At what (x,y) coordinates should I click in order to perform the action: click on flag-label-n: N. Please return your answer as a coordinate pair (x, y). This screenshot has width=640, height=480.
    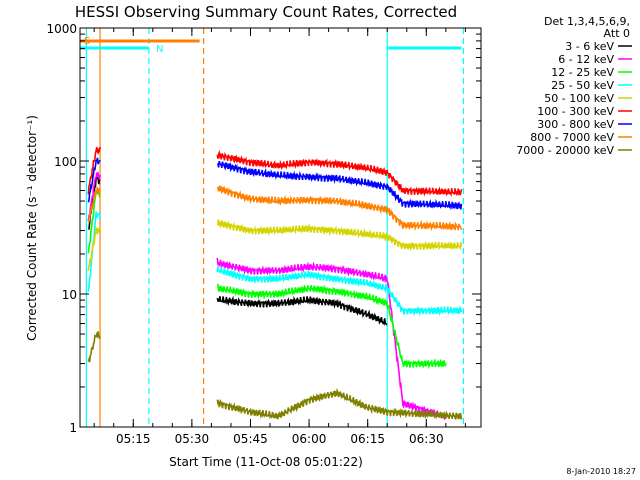
    Looking at the image, I should click on (159, 49).